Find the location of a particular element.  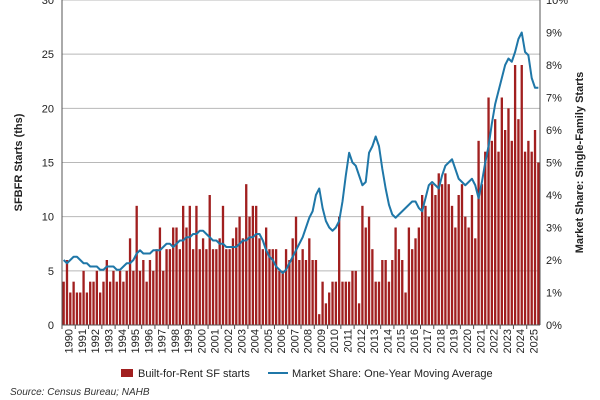

x-tick-label: 2025 is located at coordinates (534, 341).